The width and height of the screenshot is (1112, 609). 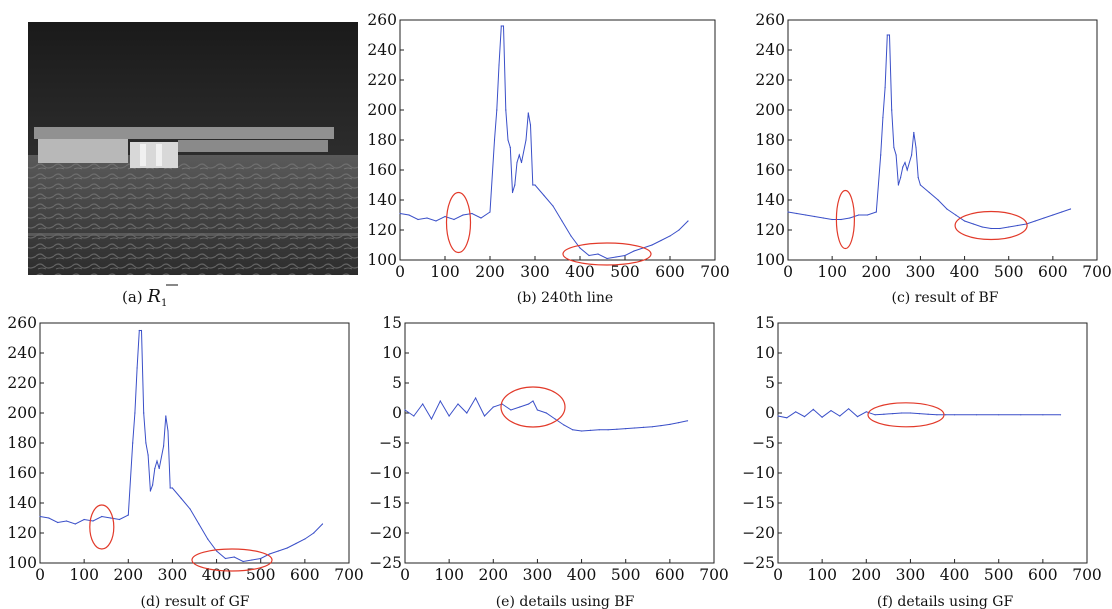 I want to click on y-tick-label: −10, so click(x=758, y=473).